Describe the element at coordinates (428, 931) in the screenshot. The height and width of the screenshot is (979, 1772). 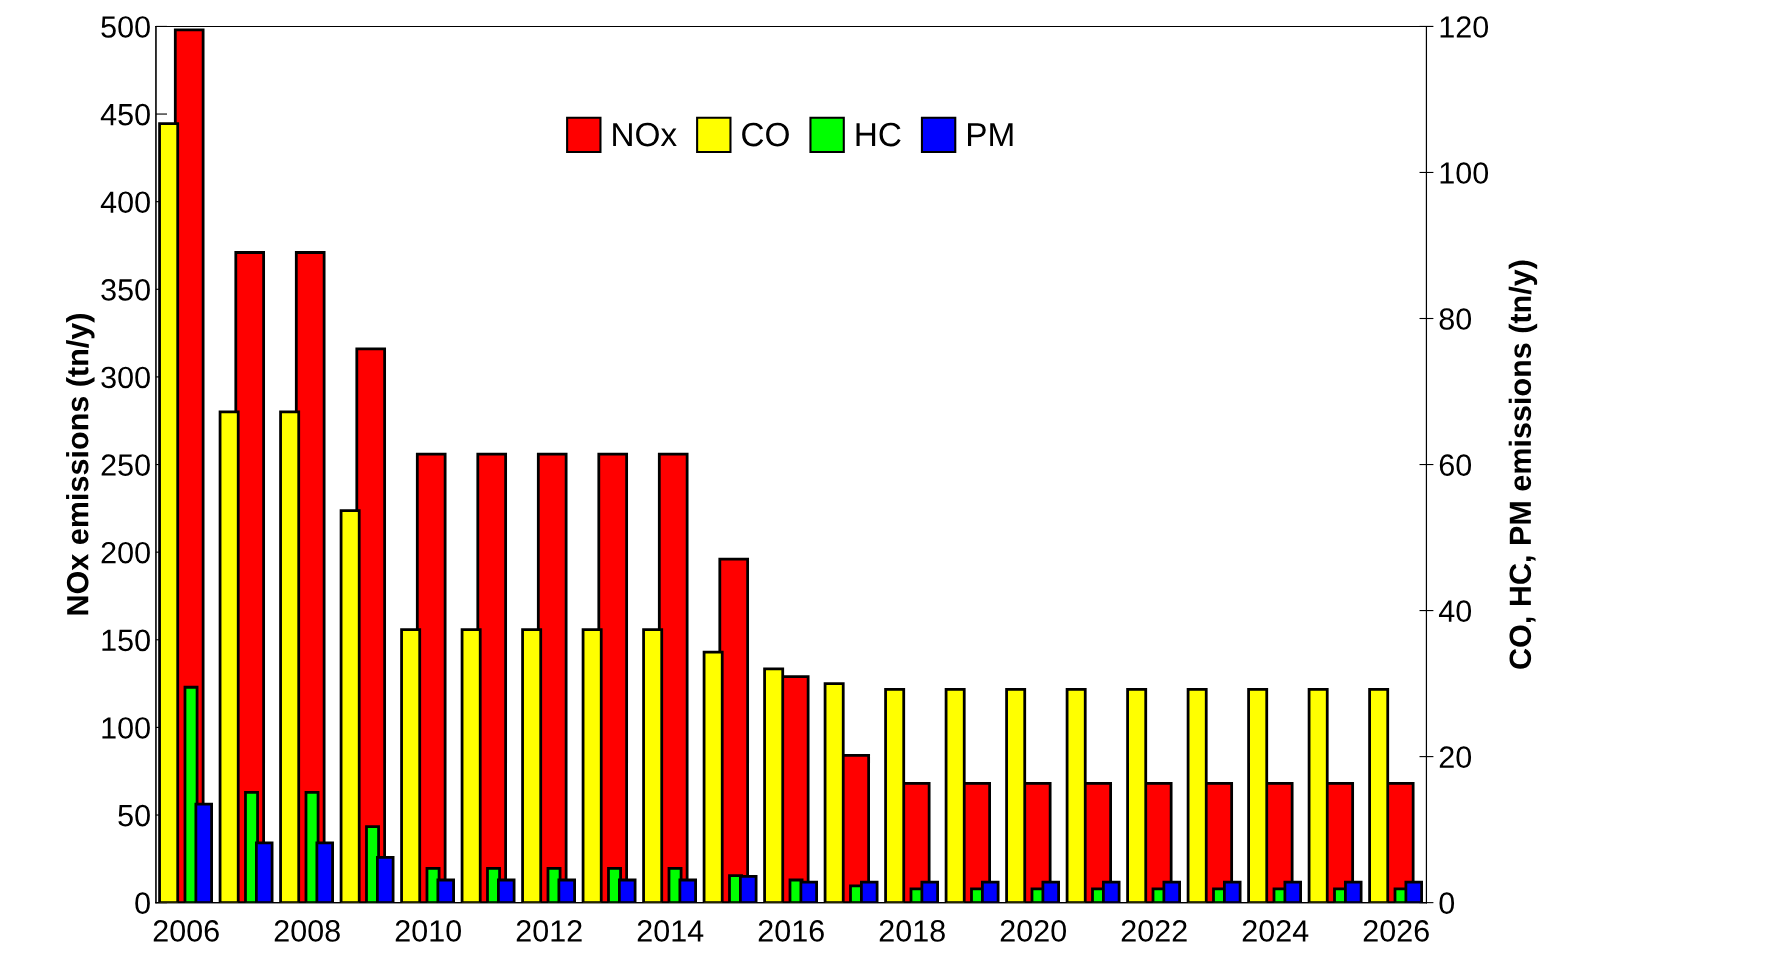
I see `x-tick-label: 2010` at that location.